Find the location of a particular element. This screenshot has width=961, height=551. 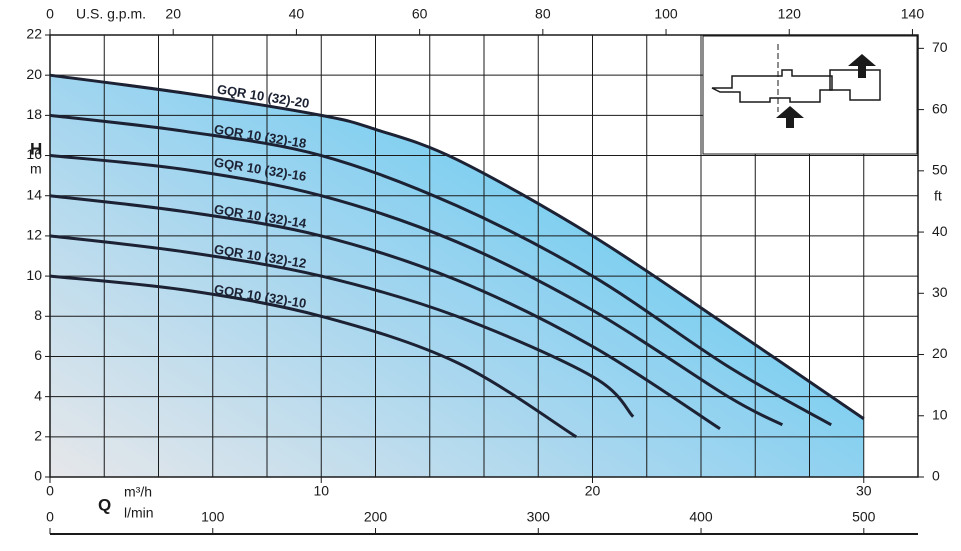

inlet-arrow is located at coordinates (790, 117).